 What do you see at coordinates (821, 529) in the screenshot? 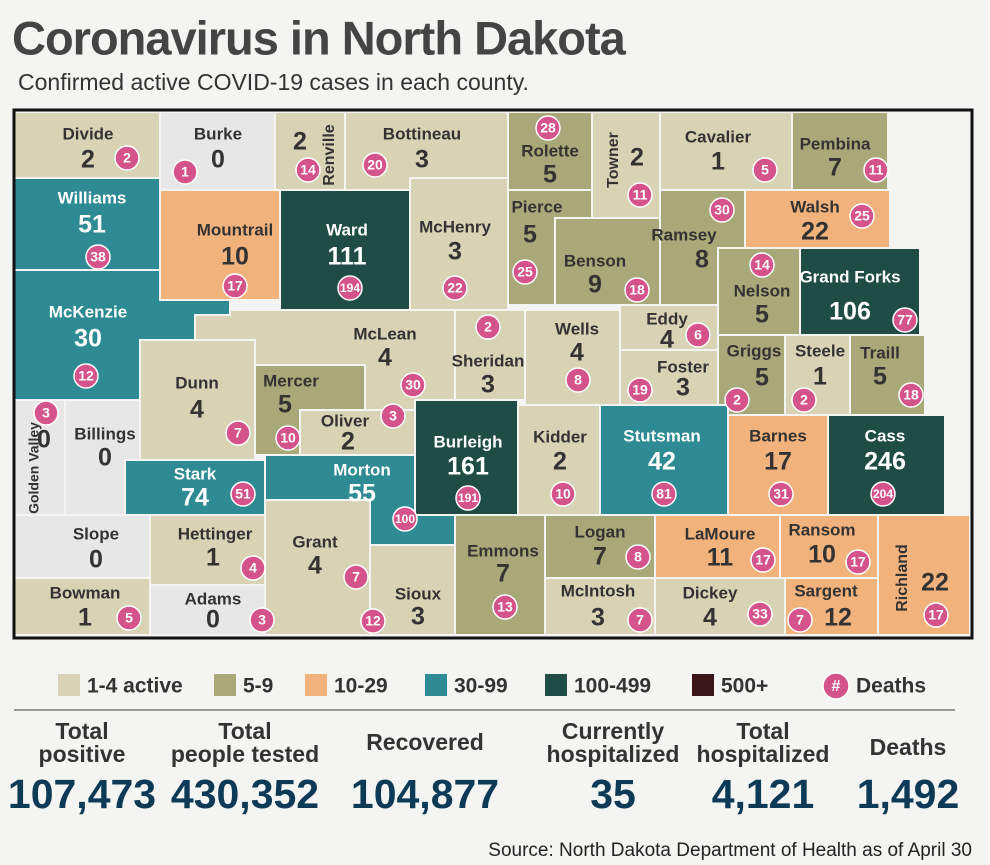
I see `county-name: Ransom` at bounding box center [821, 529].